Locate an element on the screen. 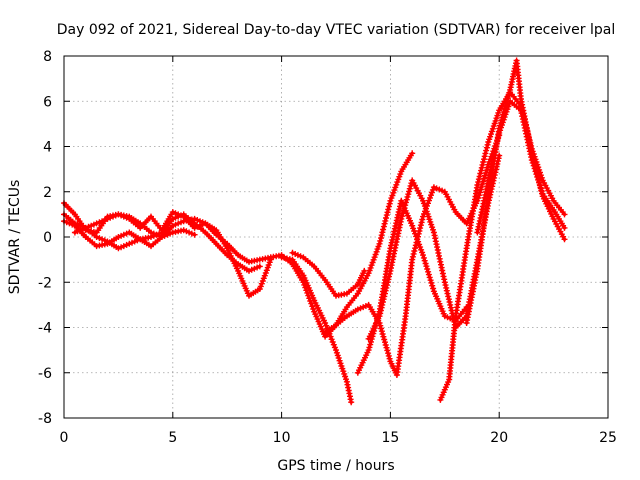  y-tick-label: -6 is located at coordinates (45, 374).